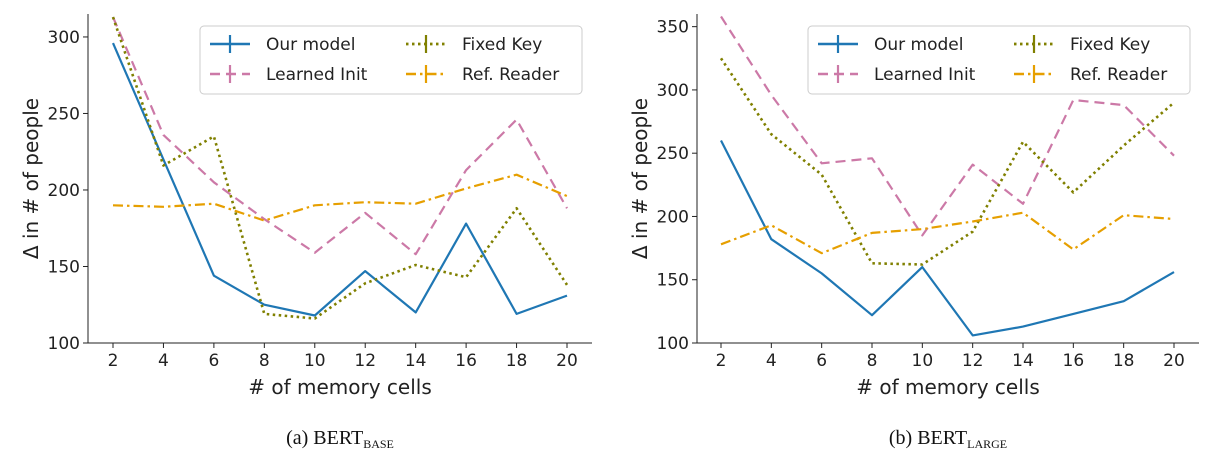  I want to click on panel-caption: (b) BERTLARGE, so click(948, 439).